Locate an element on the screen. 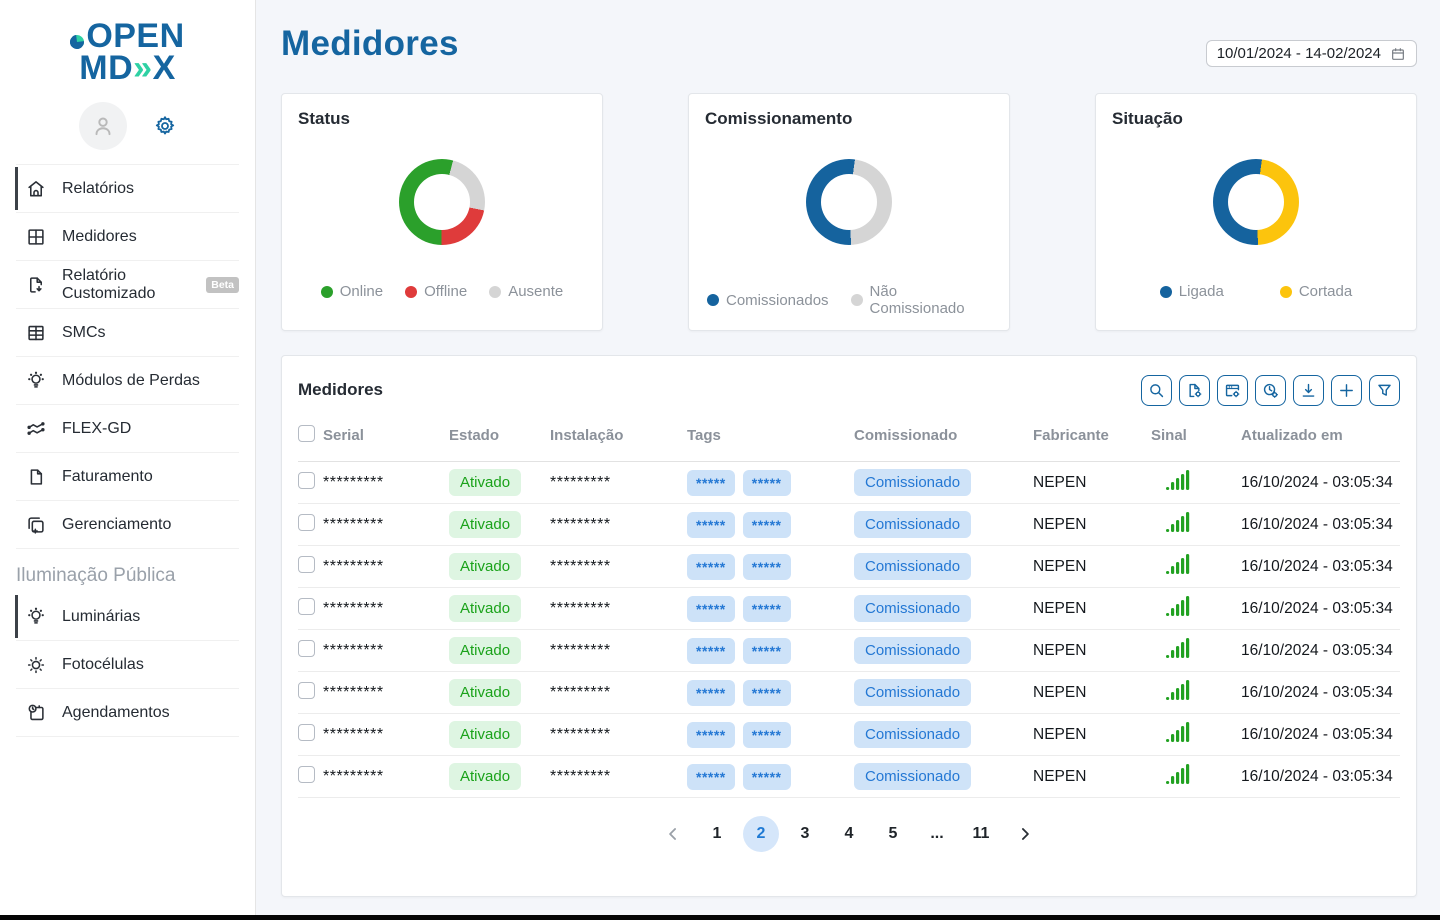 Image resolution: width=1440 pixels, height=920 pixels. column-header-sinal: Sinal is located at coordinates (1169, 435).